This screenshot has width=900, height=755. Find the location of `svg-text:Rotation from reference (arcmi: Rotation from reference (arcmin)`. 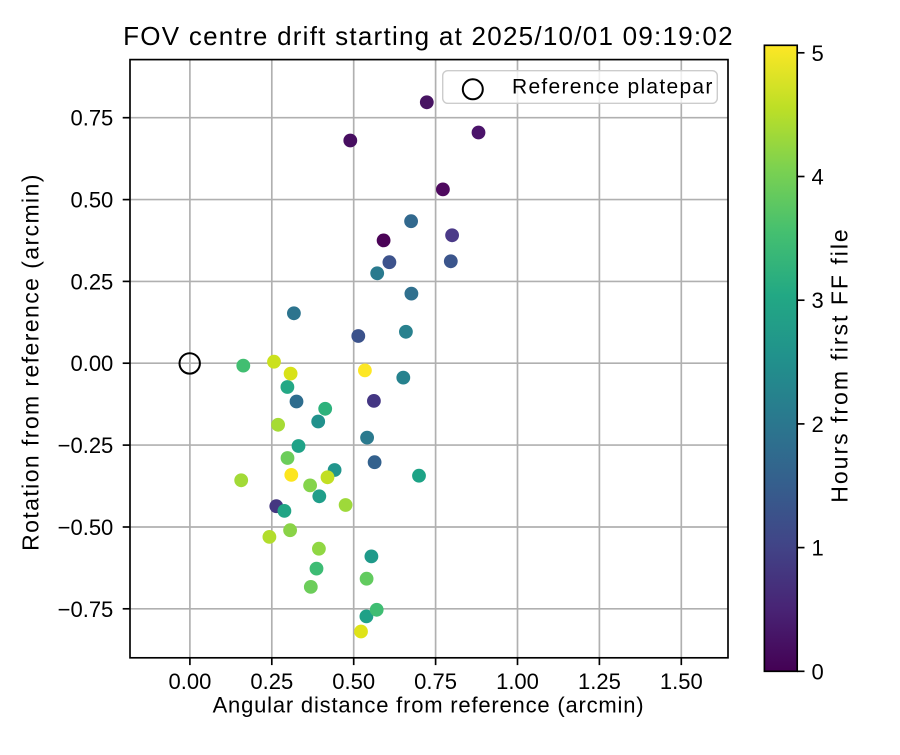

svg-text:Rotation from reference (arcmi: Rotation from reference (arcmin) is located at coordinates (31, 362).